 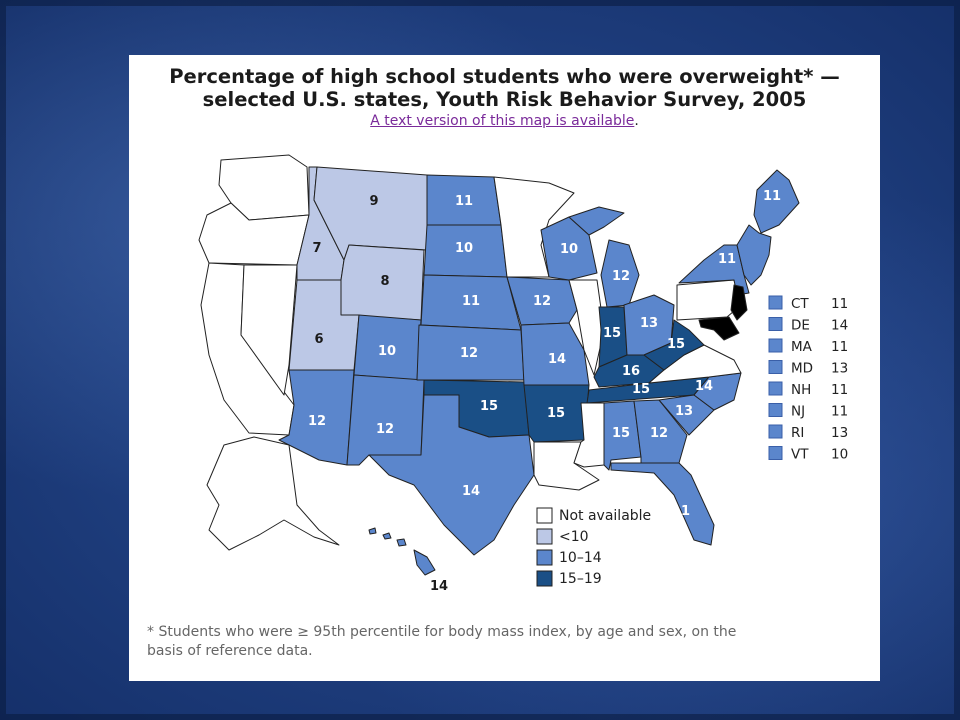 I want to click on state-label-HI: 14, so click(x=439, y=586).